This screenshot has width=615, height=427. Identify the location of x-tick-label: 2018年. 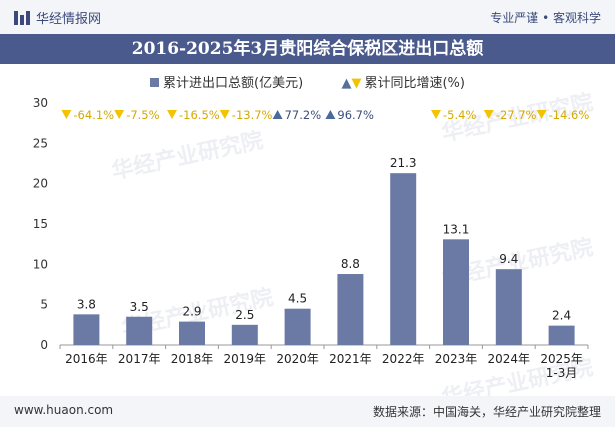
(192, 359).